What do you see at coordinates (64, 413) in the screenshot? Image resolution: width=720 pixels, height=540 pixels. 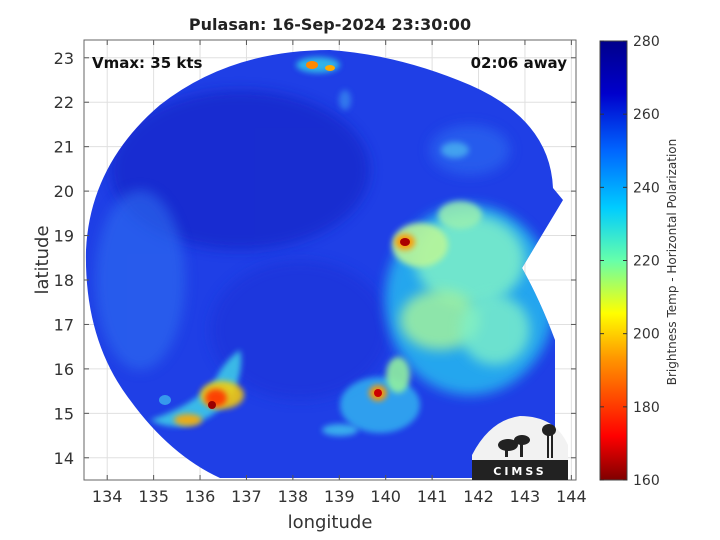 I see `y-tick-label: 15` at bounding box center [64, 413].